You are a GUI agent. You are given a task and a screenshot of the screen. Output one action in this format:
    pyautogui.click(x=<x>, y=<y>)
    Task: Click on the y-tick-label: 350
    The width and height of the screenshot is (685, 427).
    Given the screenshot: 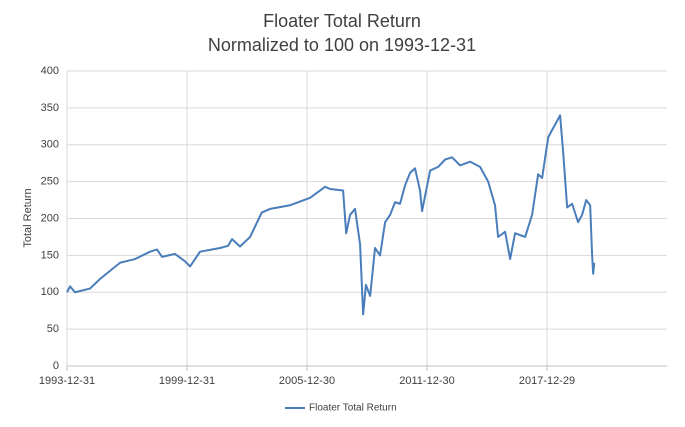 What is the action you would take?
    pyautogui.click(x=50, y=108)
    